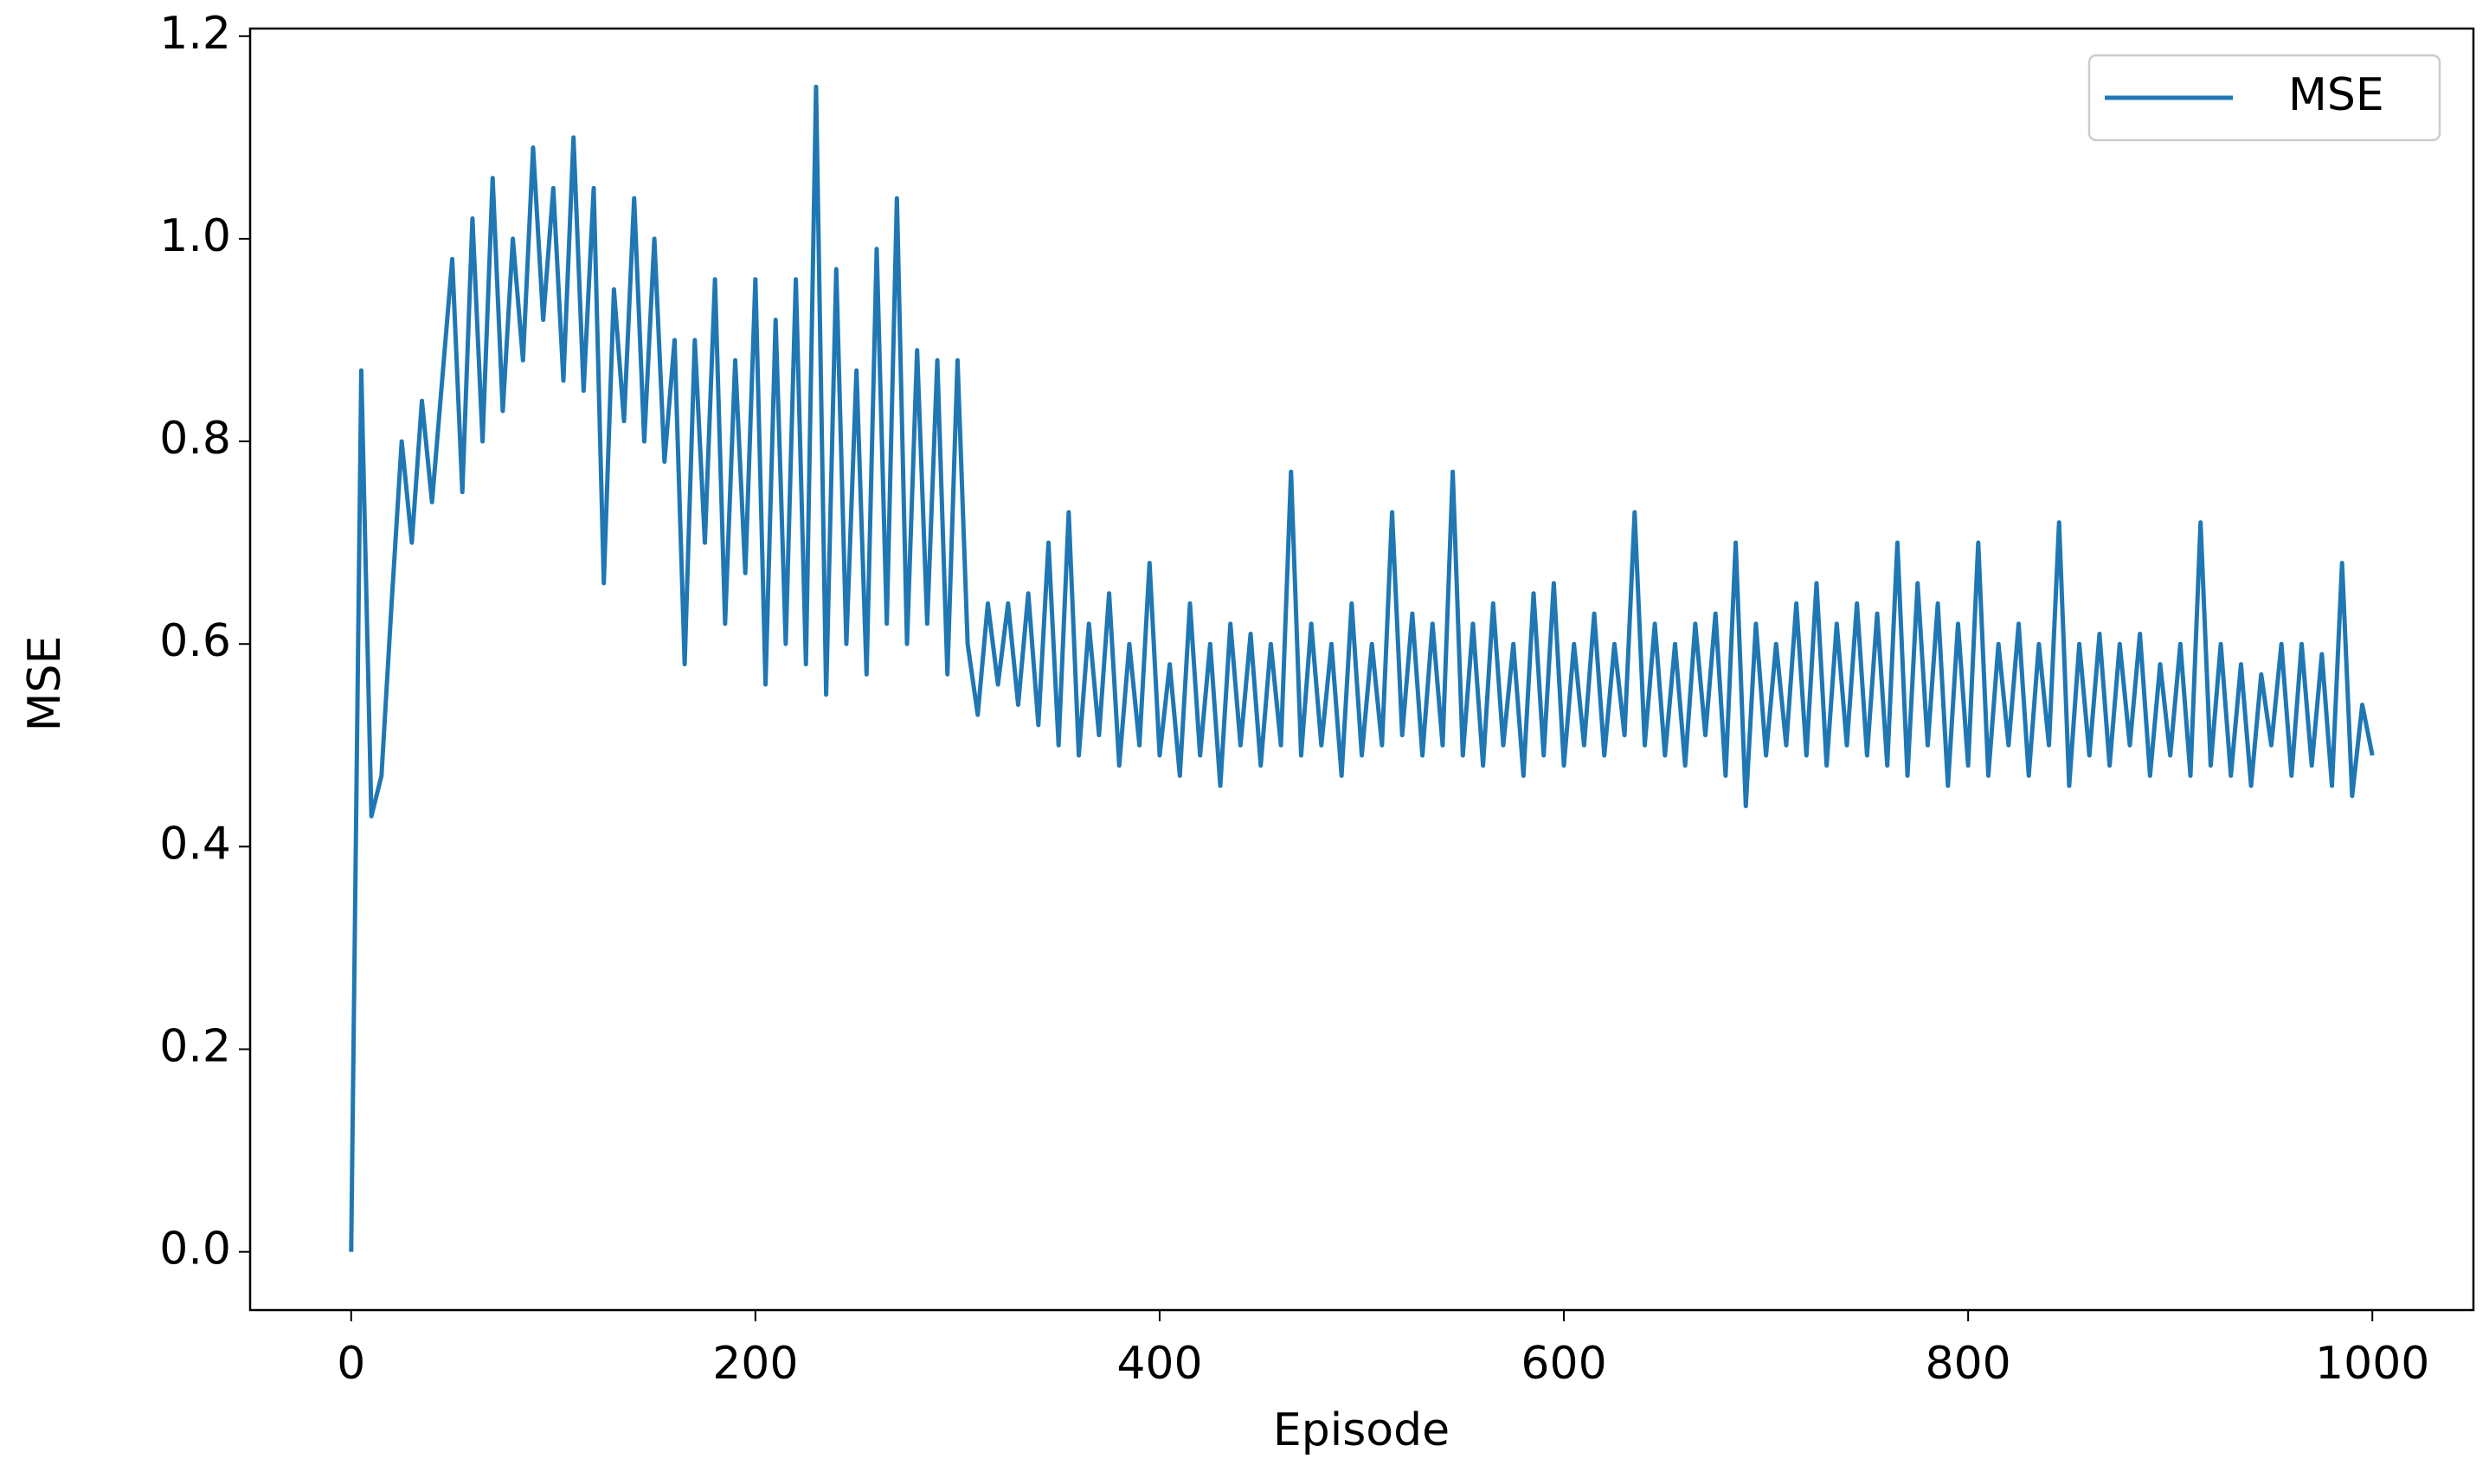 The image size is (2489, 1484). I want to click on y-tick-label: 0.0, so click(195, 1250).